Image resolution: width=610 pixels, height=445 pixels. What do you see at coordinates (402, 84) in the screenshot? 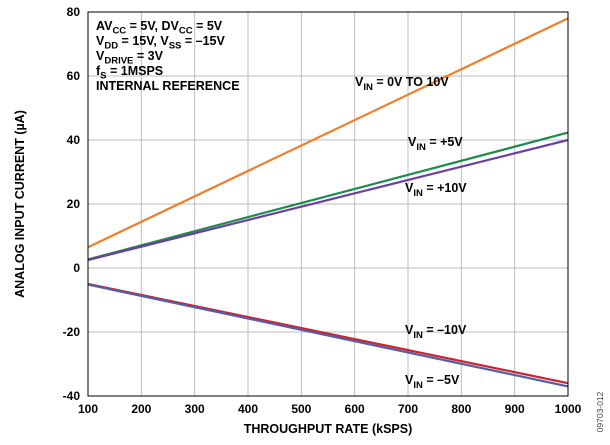
I see `series-label: VIN = 0V TO 10V` at bounding box center [402, 84].